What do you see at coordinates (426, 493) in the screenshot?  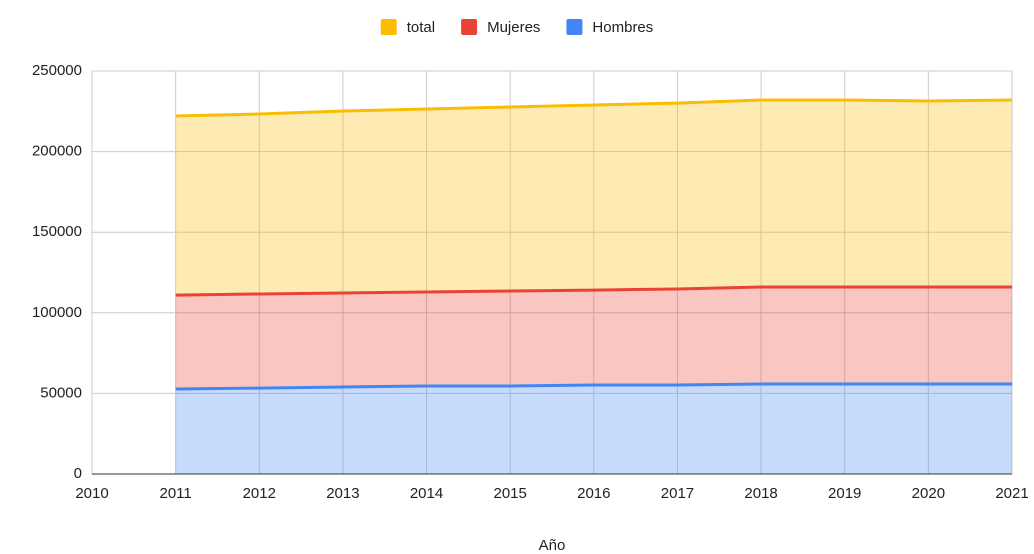 I see `x-tick-label: 2014` at bounding box center [426, 493].